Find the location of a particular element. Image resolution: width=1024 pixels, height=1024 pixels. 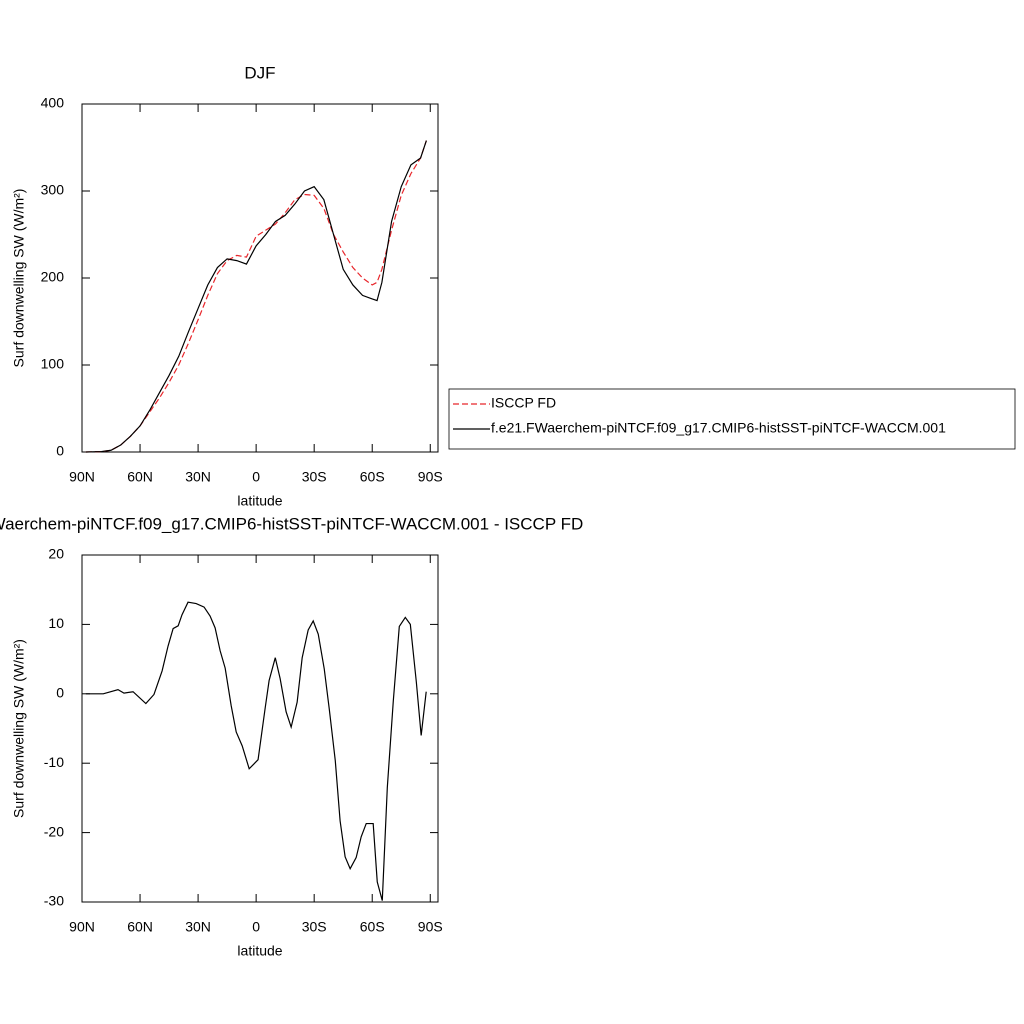

y-tick-label: 400 is located at coordinates (53, 103).